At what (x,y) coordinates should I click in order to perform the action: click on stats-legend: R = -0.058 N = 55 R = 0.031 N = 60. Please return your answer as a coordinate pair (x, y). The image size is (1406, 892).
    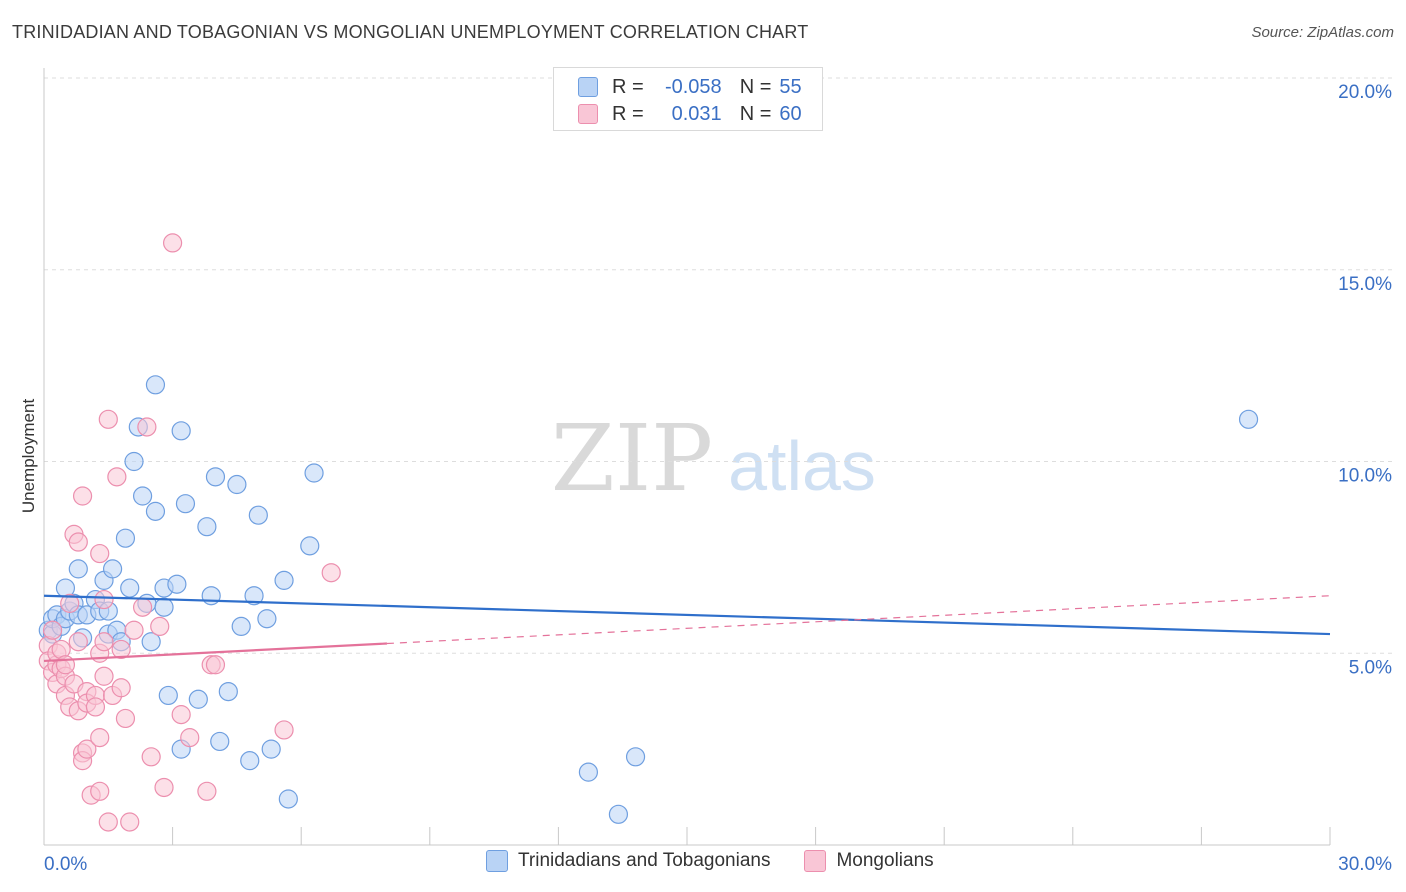
    Looking at the image, I should click on (688, 99).